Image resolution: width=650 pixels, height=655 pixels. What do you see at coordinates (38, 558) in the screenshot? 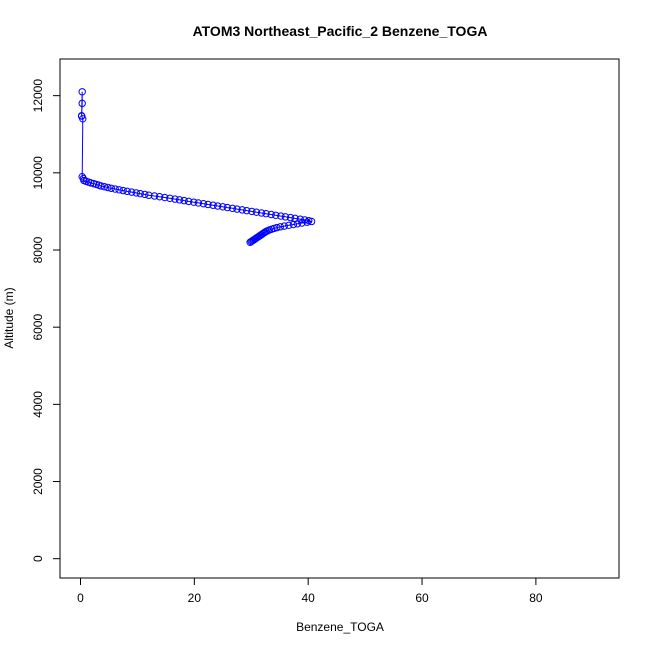
I see `y-tick-label: 0` at bounding box center [38, 558].